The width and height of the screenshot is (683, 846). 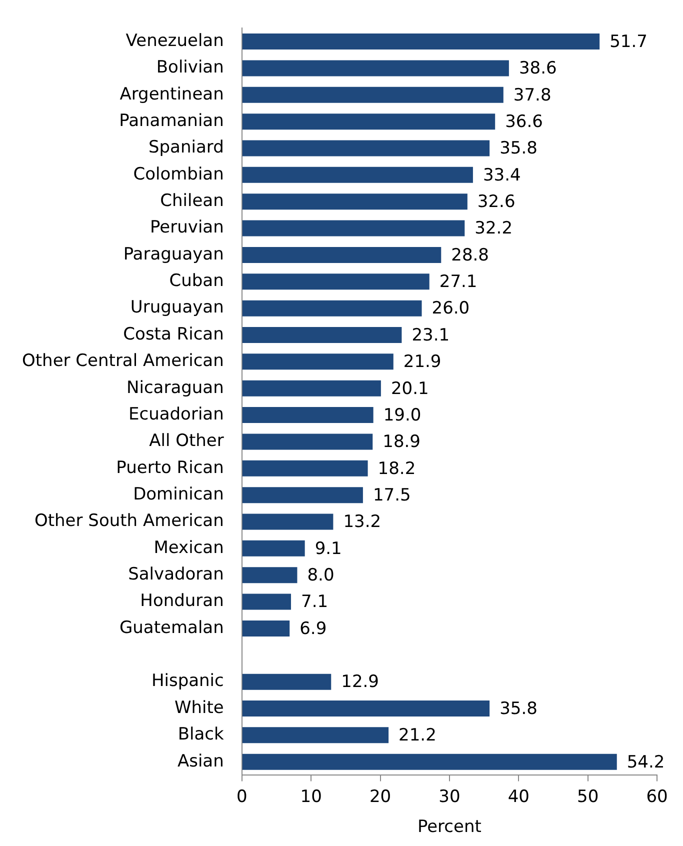 What do you see at coordinates (451, 308) in the screenshot?
I see `data-label: 26.0` at bounding box center [451, 308].